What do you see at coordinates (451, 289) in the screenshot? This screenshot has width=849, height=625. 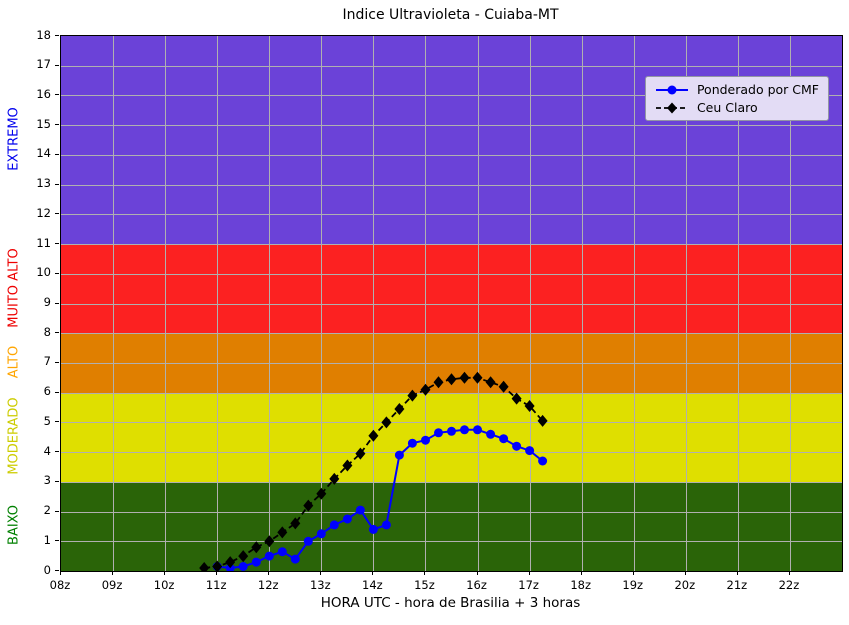 I see `band-muito-alto` at bounding box center [451, 289].